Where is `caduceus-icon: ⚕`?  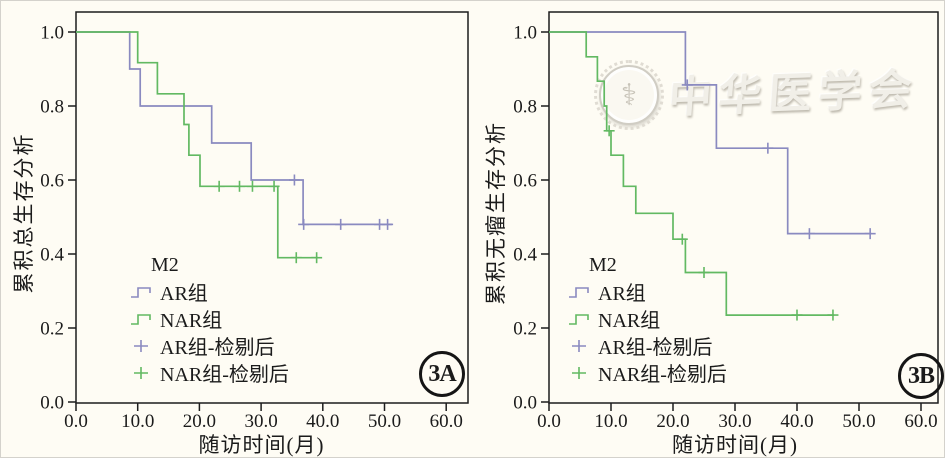 caduceus-icon: ⚕ is located at coordinates (629, 95).